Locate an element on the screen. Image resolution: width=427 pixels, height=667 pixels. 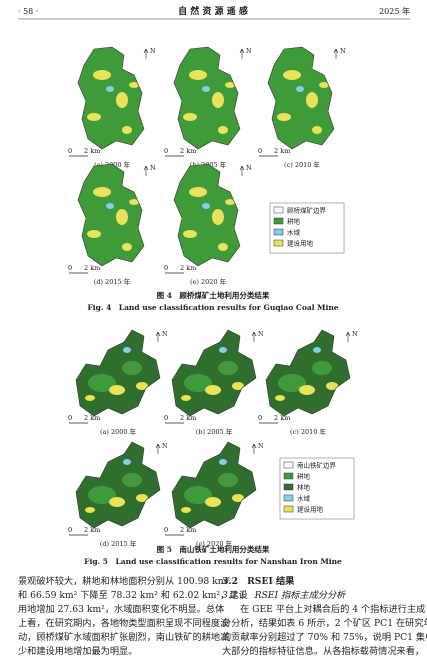
year: 2025 年 is located at coordinates (394, 11).